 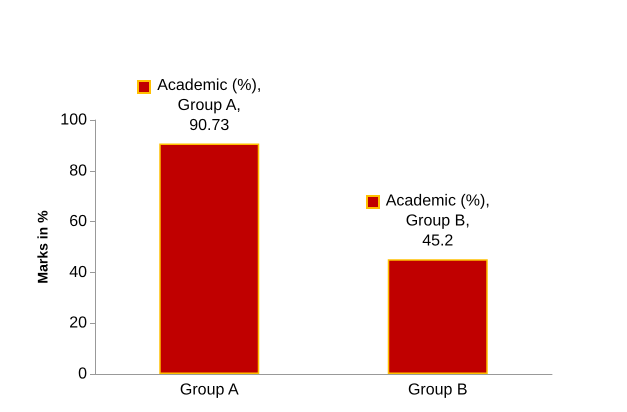 I want to click on y-tick-label: 80, so click(x=78, y=171).